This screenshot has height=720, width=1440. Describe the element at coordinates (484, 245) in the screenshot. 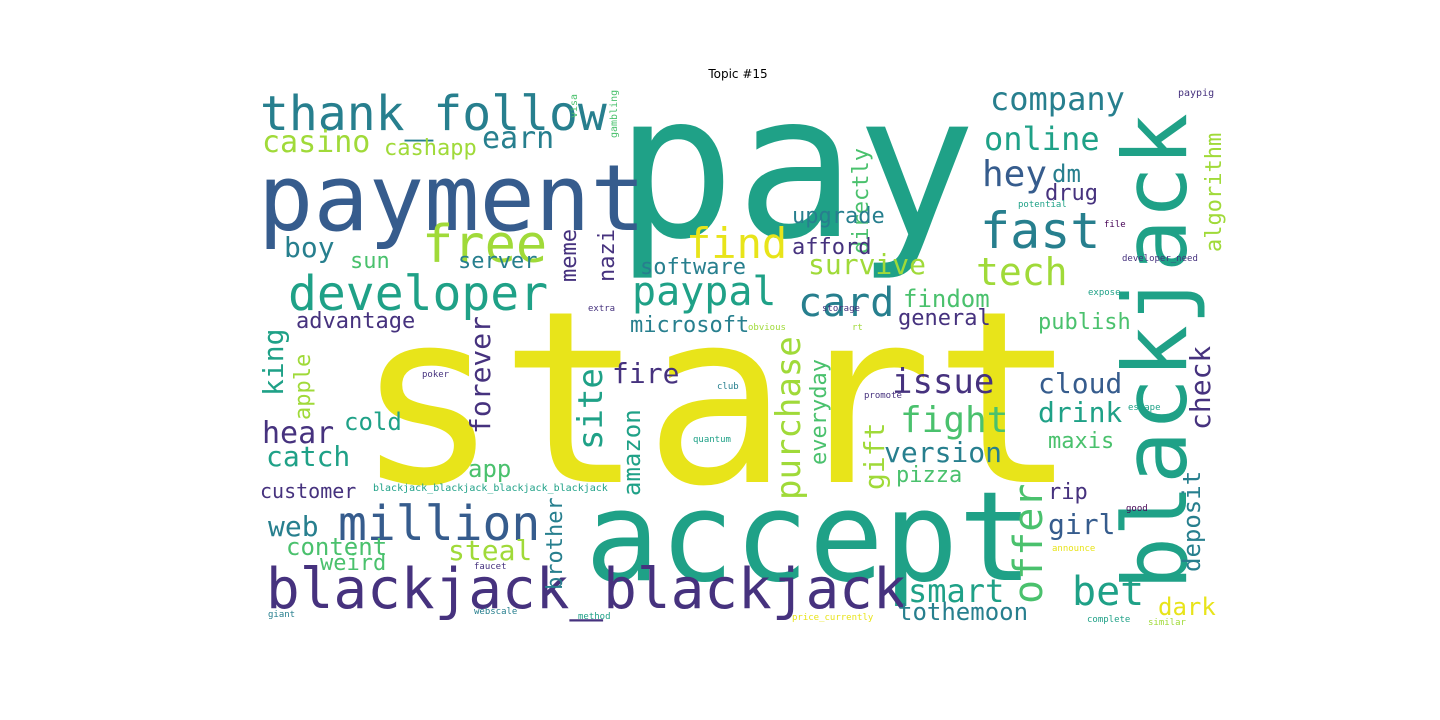

I see `word-free: free` at that location.